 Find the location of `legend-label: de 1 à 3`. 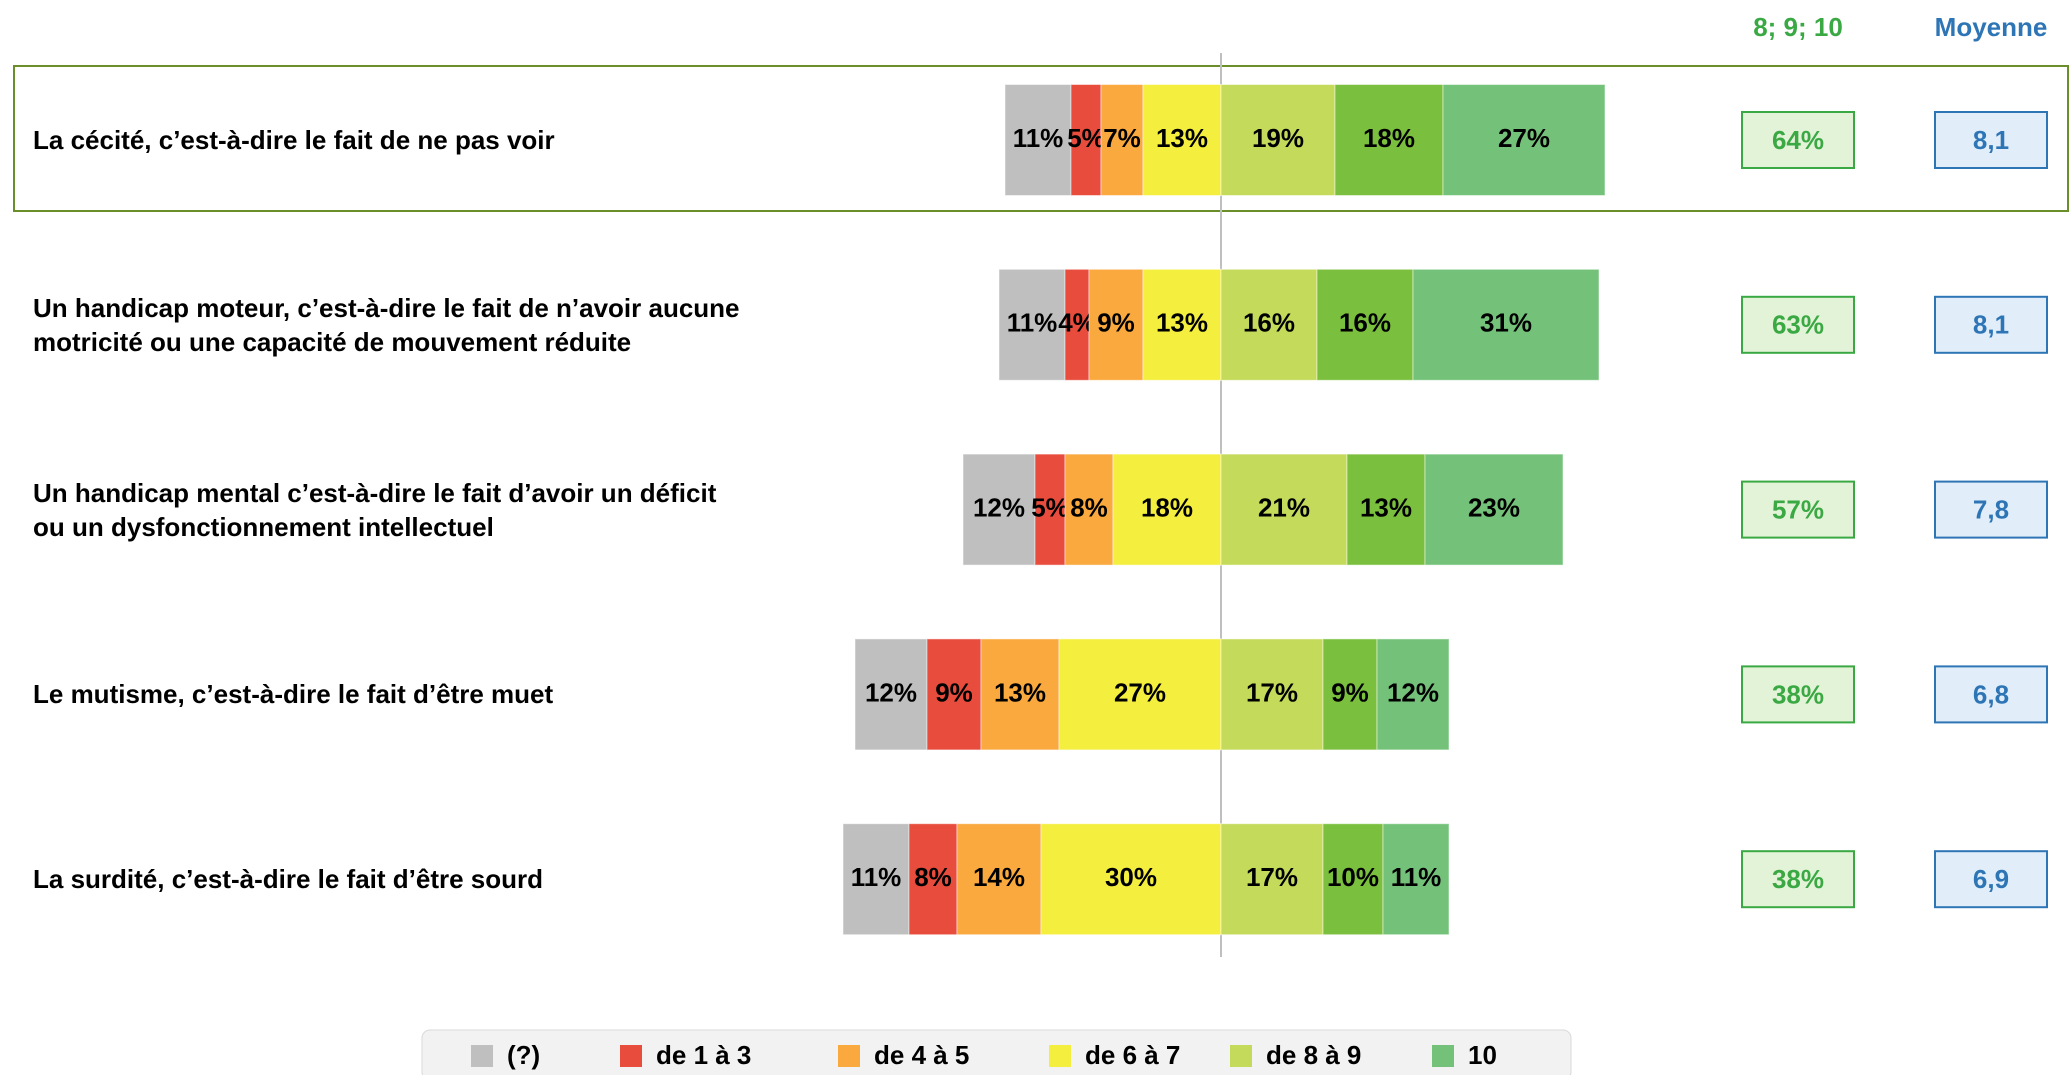

legend-label: de 1 à 3 is located at coordinates (703, 1055).